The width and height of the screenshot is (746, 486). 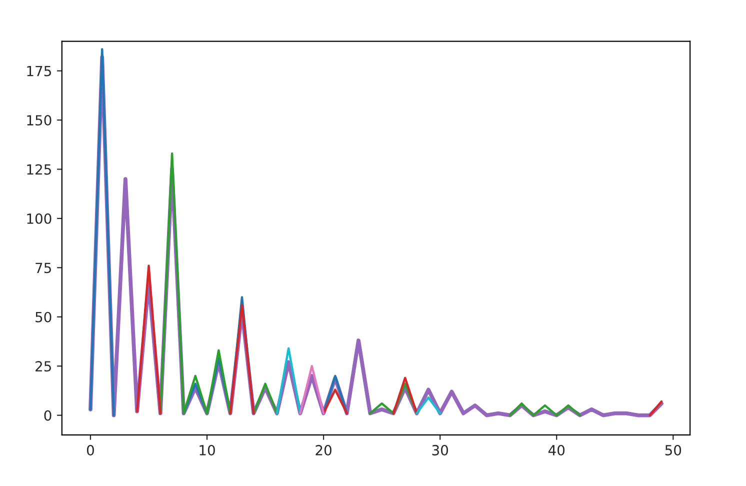 What do you see at coordinates (39, 120) in the screenshot?
I see `y-tick-label: 150` at bounding box center [39, 120].